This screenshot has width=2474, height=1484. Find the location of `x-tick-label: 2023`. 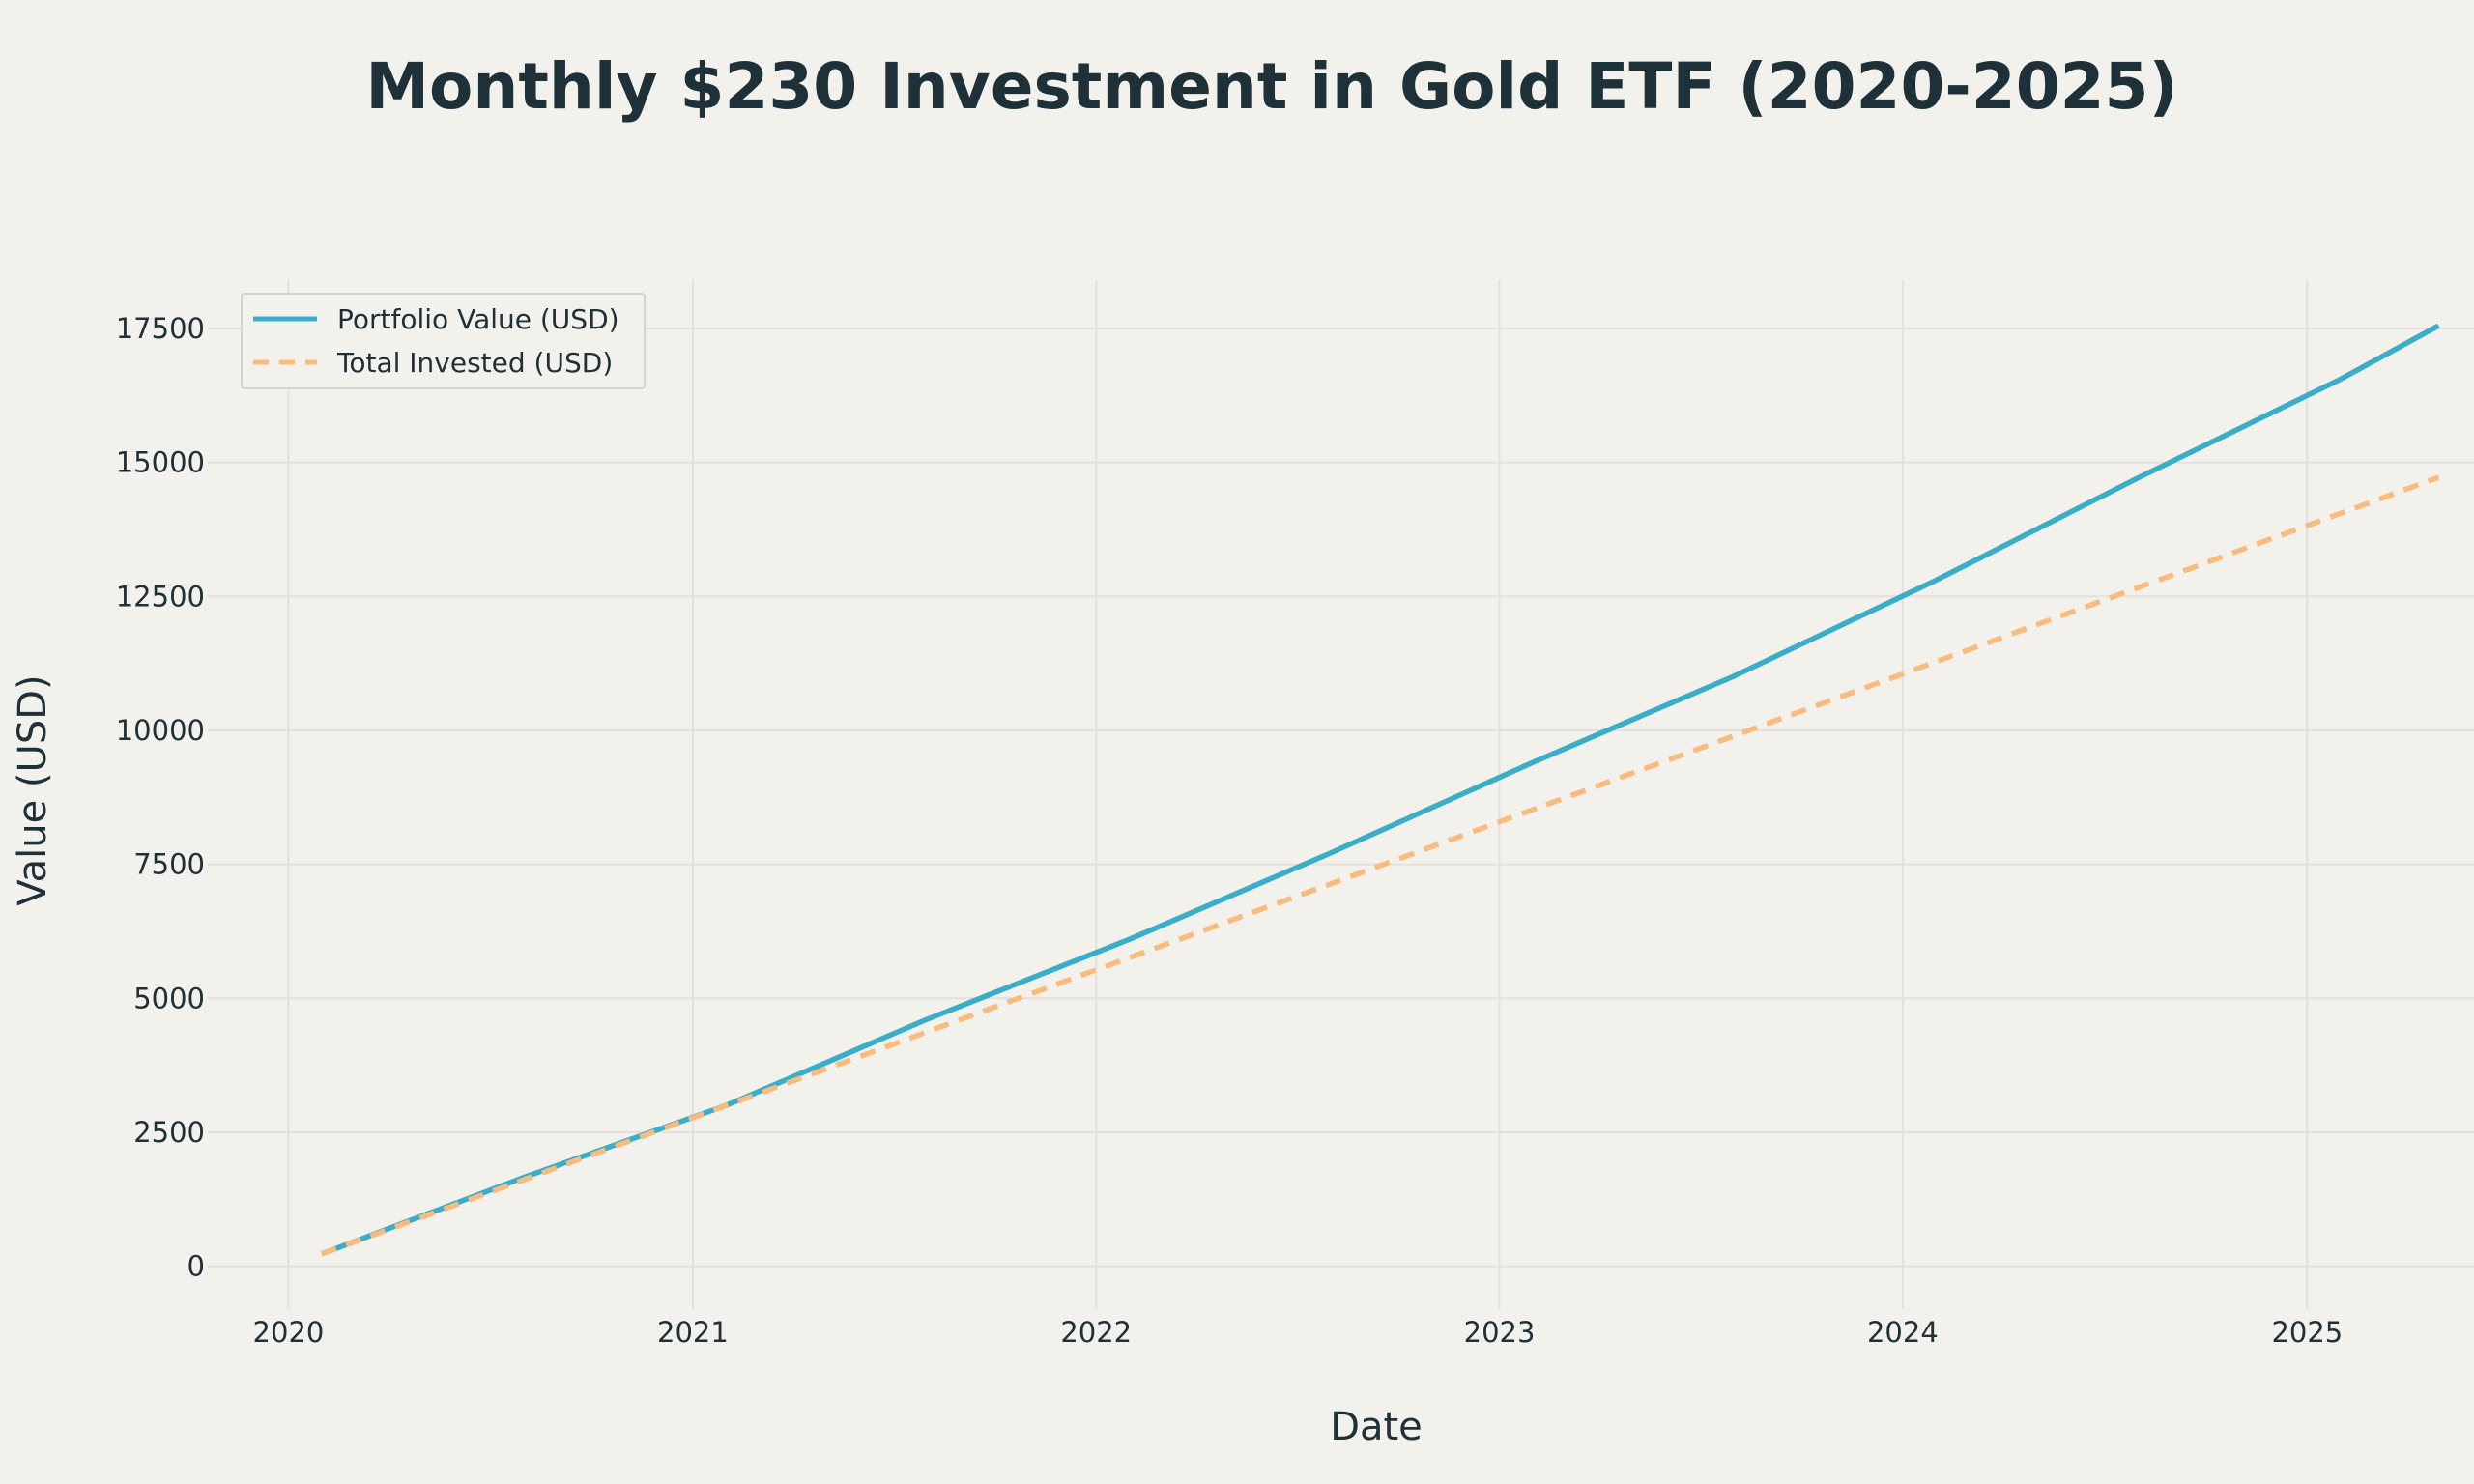

x-tick-label: 2023 is located at coordinates (1500, 1332).